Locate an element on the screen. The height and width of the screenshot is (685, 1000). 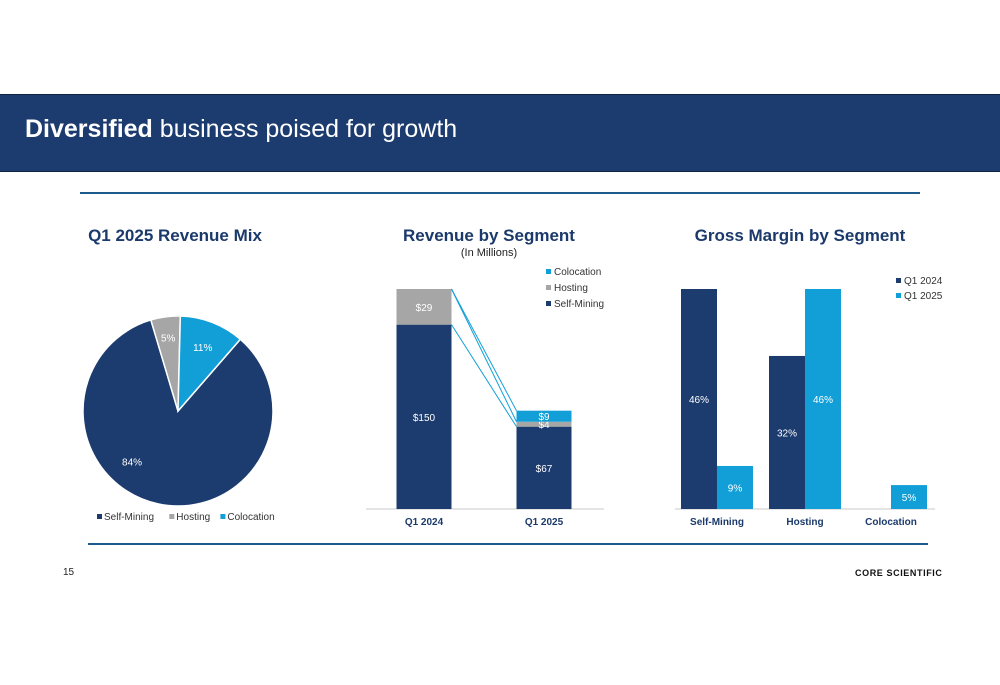
bar-hosting-q1-2025 is located at coordinates (544, 424).